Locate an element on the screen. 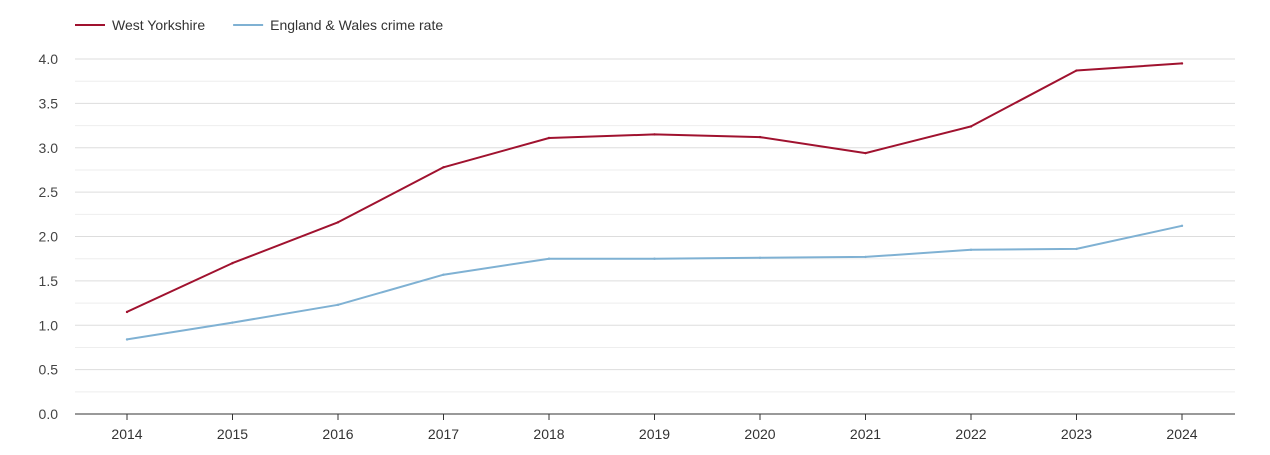  x-tick-label: 2014 is located at coordinates (126, 434).